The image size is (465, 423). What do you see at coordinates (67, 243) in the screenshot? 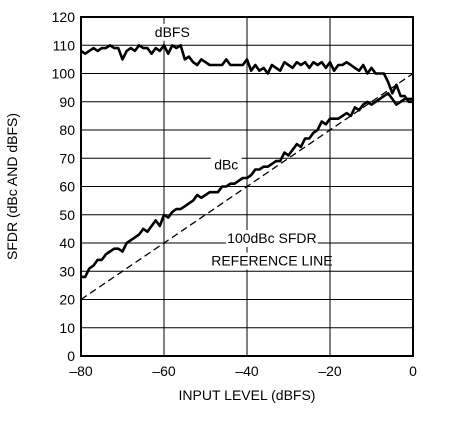
I see `y-tick-label: 40` at bounding box center [67, 243].